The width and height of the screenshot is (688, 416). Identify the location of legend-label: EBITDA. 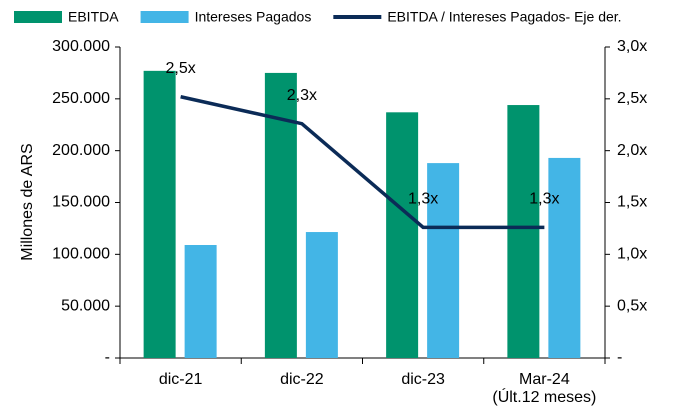
(93, 17).